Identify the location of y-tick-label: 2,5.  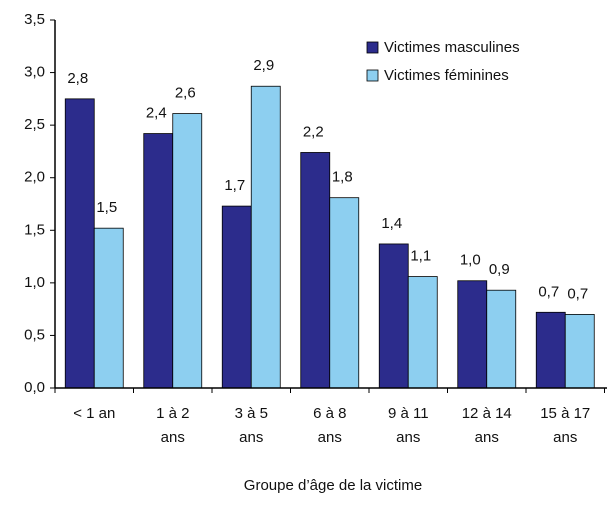
(34, 124).